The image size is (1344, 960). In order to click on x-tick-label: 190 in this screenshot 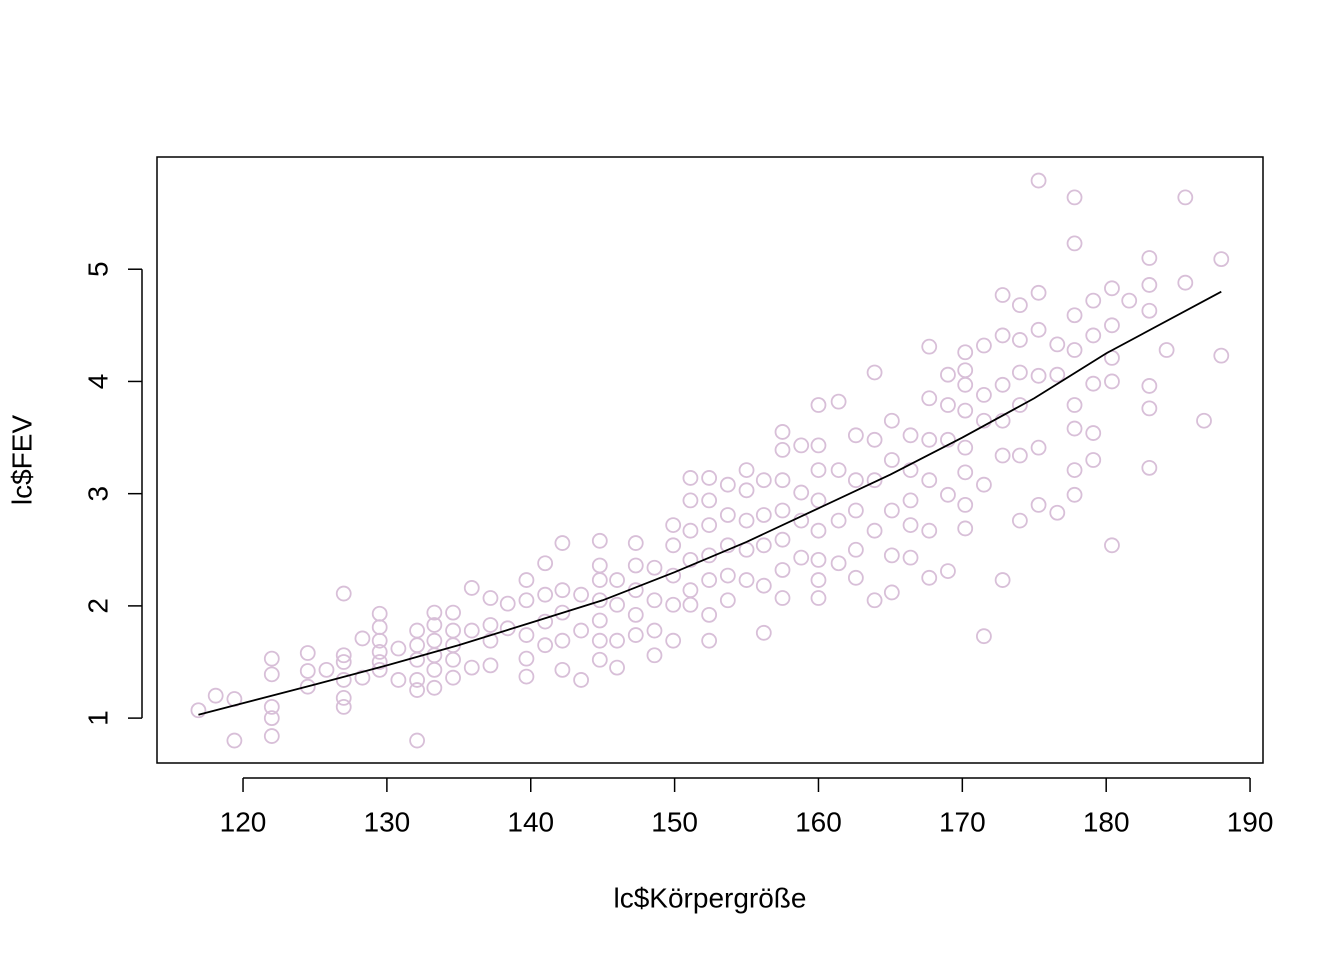, I will do `click(1250, 821)`.